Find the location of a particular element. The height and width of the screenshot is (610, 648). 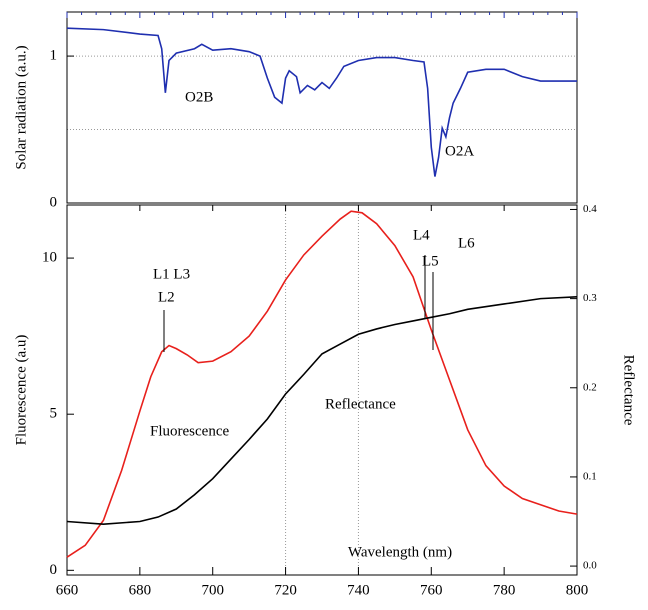

y-tick-label: 1 is located at coordinates (54, 56).